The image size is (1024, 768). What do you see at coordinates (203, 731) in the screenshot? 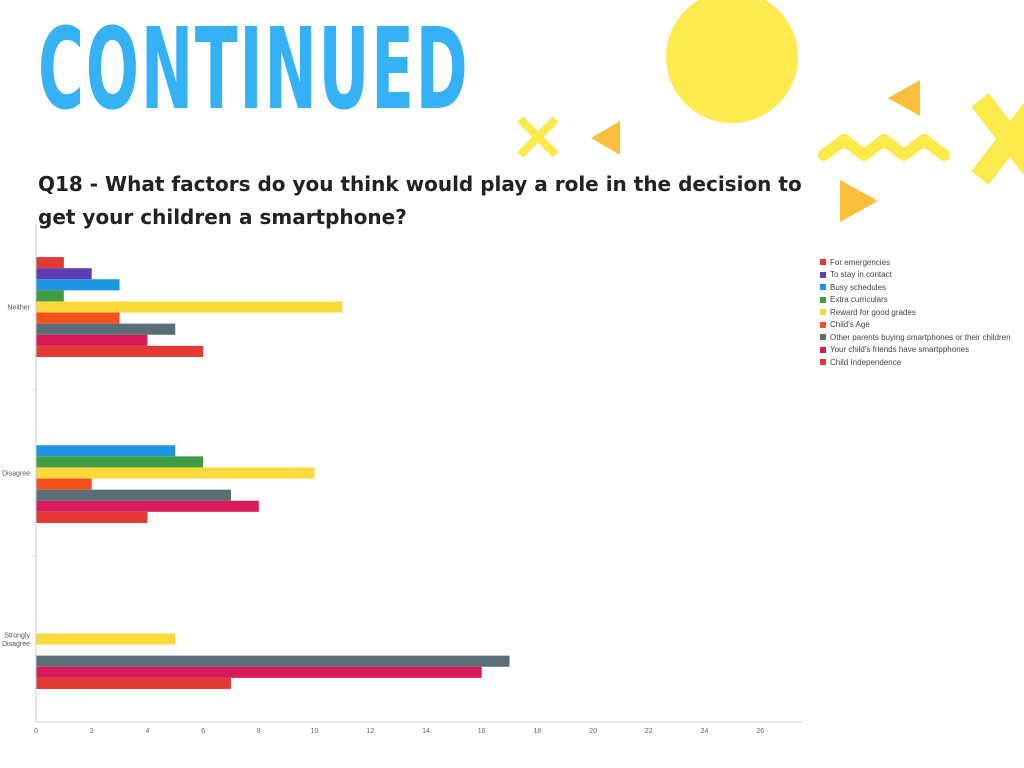
I see `x-tick-label: 6` at bounding box center [203, 731].